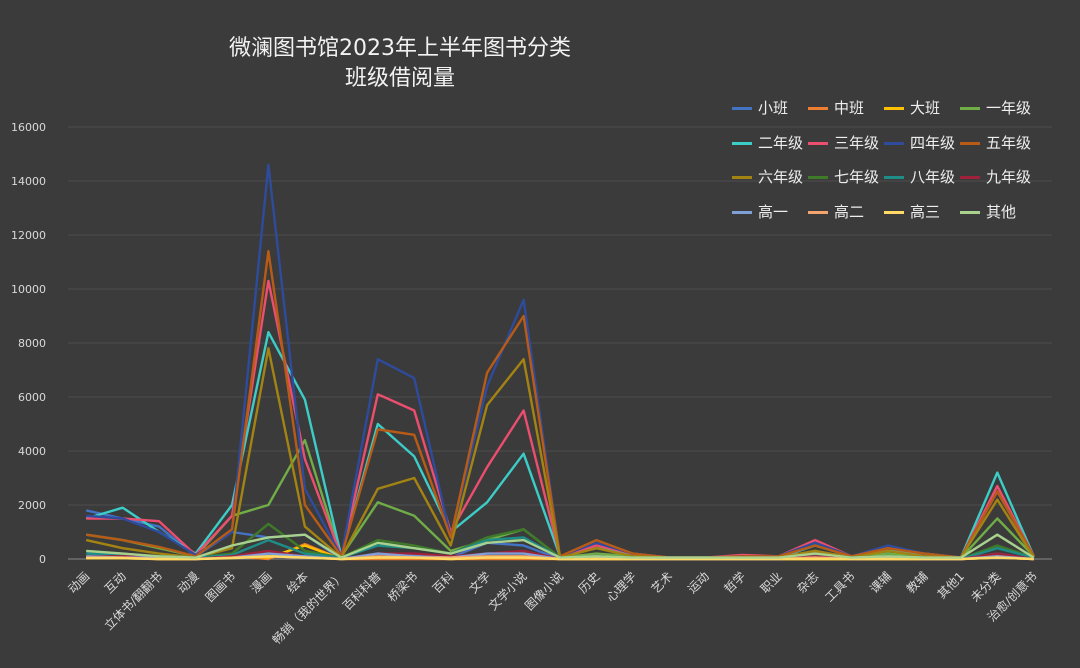  What do you see at coordinates (933, 142) in the screenshot?
I see `legend-label: 四年级` at bounding box center [933, 142].